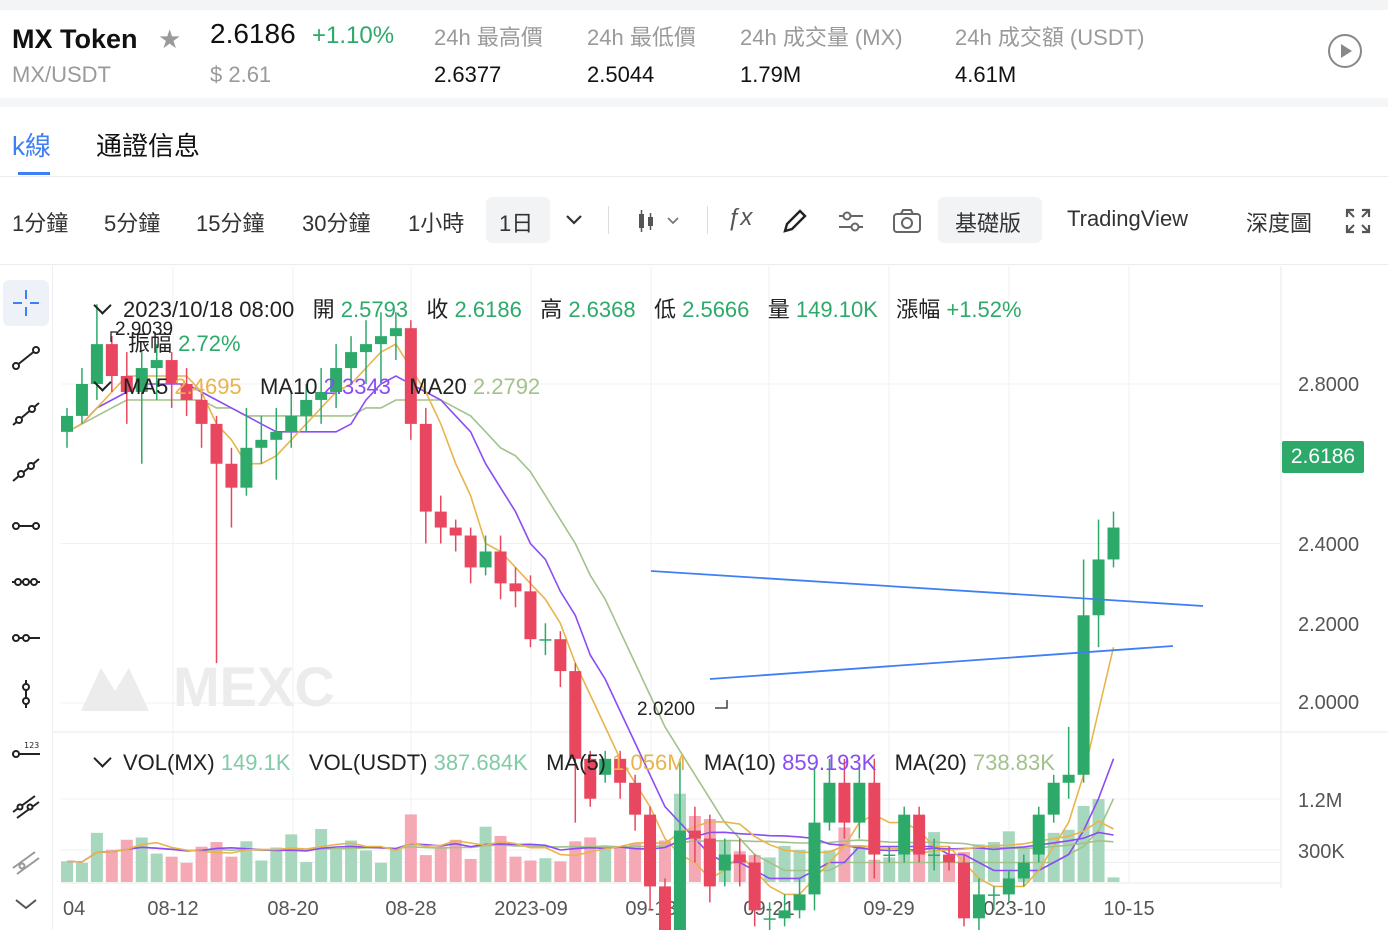 Image resolution: width=1388 pixels, height=930 pixels. Describe the element at coordinates (988, 223) in the screenshot. I see `version-basic: 基礎版` at that location.